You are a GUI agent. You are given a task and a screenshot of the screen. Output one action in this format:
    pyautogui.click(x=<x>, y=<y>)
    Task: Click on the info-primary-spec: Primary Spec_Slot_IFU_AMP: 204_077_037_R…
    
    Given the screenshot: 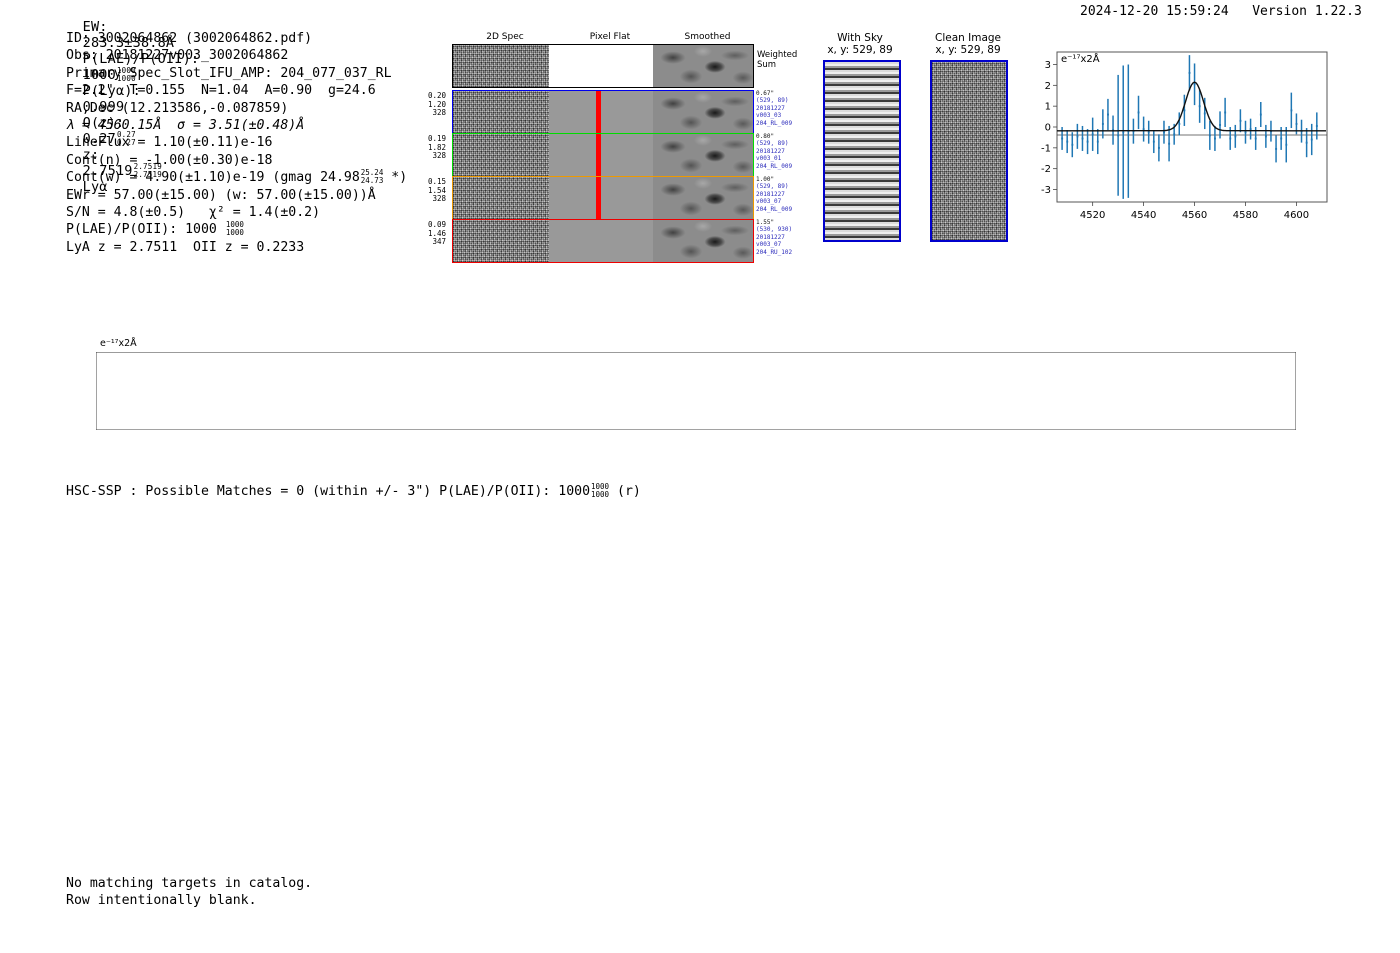 What is the action you would take?
    pyautogui.click(x=229, y=73)
    